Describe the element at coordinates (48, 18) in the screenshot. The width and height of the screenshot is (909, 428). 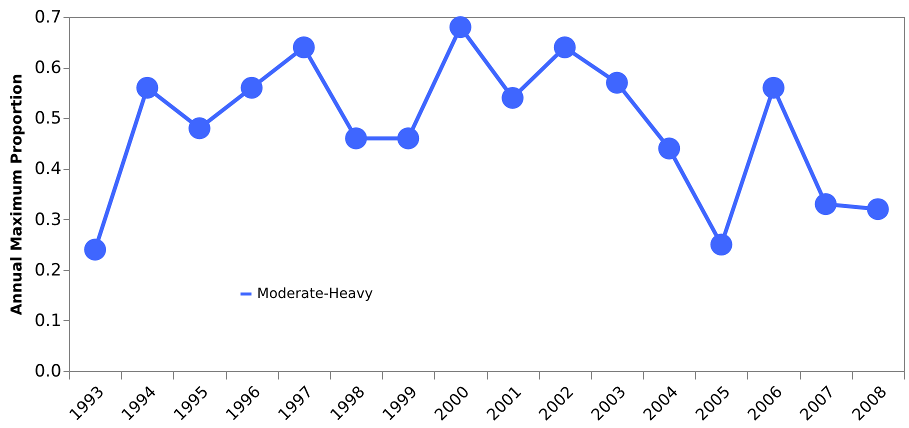
I see `y-tick-label: 0.7` at that location.